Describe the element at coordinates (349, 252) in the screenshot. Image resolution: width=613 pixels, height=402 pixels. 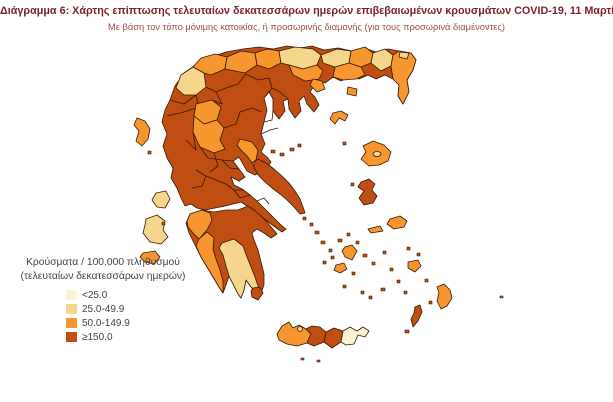
I see `island-naxos` at that location.